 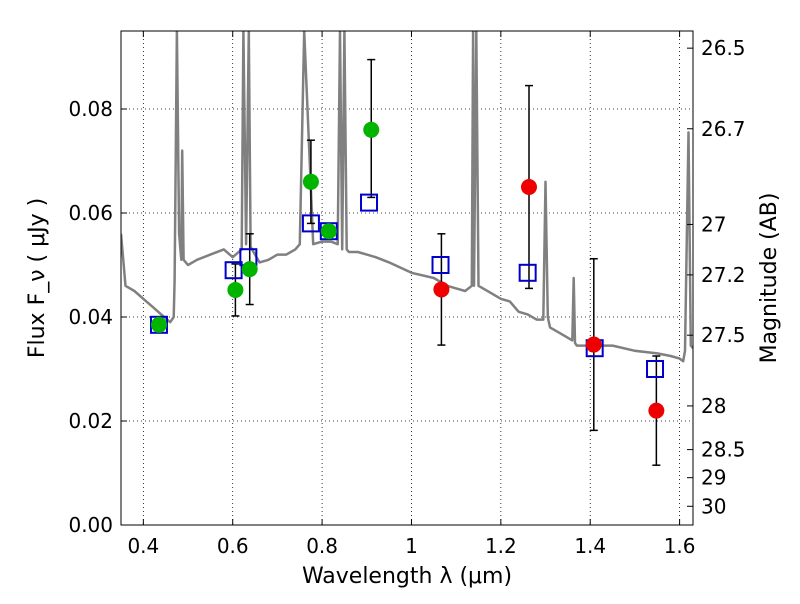 What do you see at coordinates (501, 546) in the screenshot?
I see `x-tick-label-4: 1.2` at bounding box center [501, 546].